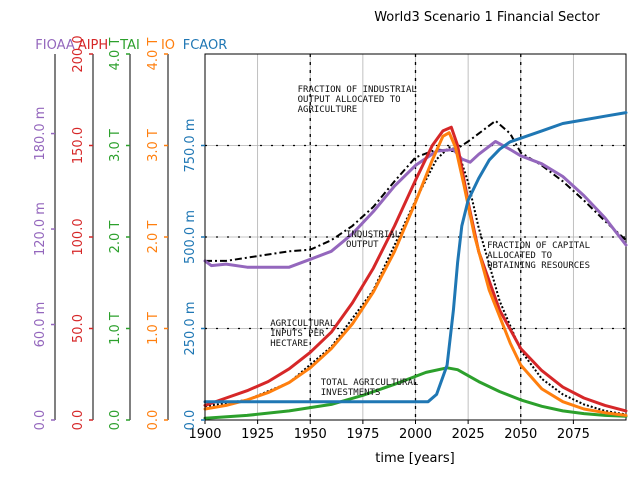  Describe the element at coordinates (257, 434) in the screenshot. I see `x-tick-label-1: 1925` at that location.